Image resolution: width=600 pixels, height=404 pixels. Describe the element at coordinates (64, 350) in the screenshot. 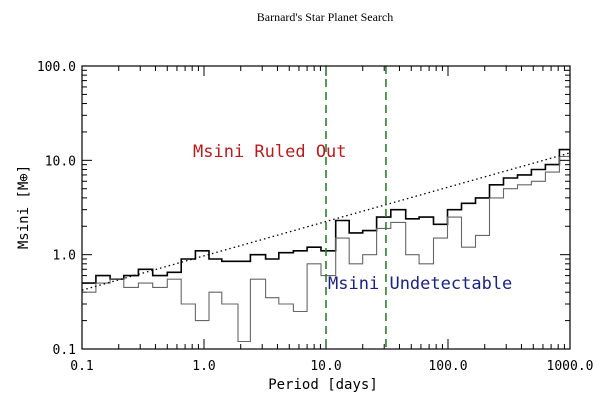

I see `y-tick-label: 0.1` at that location.